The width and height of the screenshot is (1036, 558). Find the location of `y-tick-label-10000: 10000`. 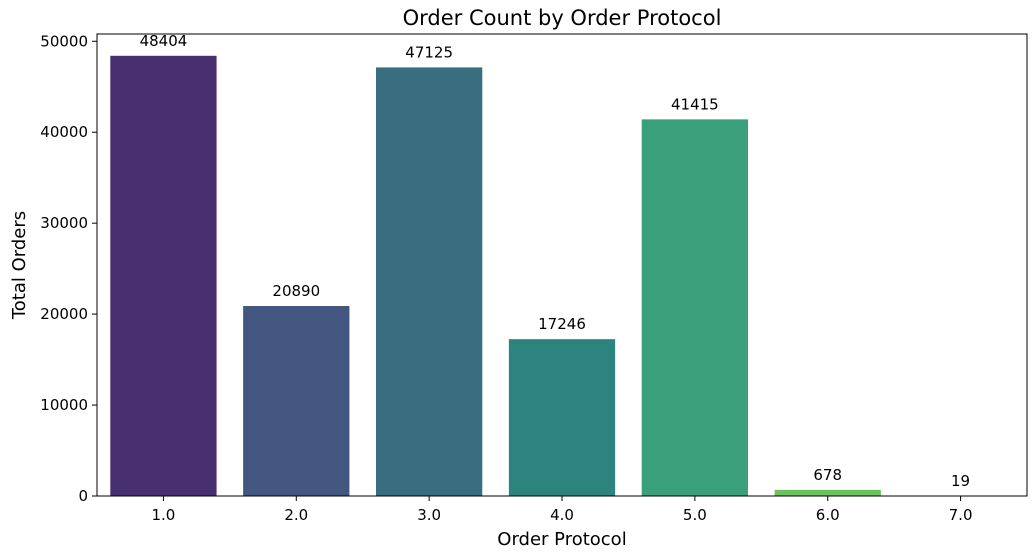

y-tick-label-10000: 10000 is located at coordinates (64, 405).